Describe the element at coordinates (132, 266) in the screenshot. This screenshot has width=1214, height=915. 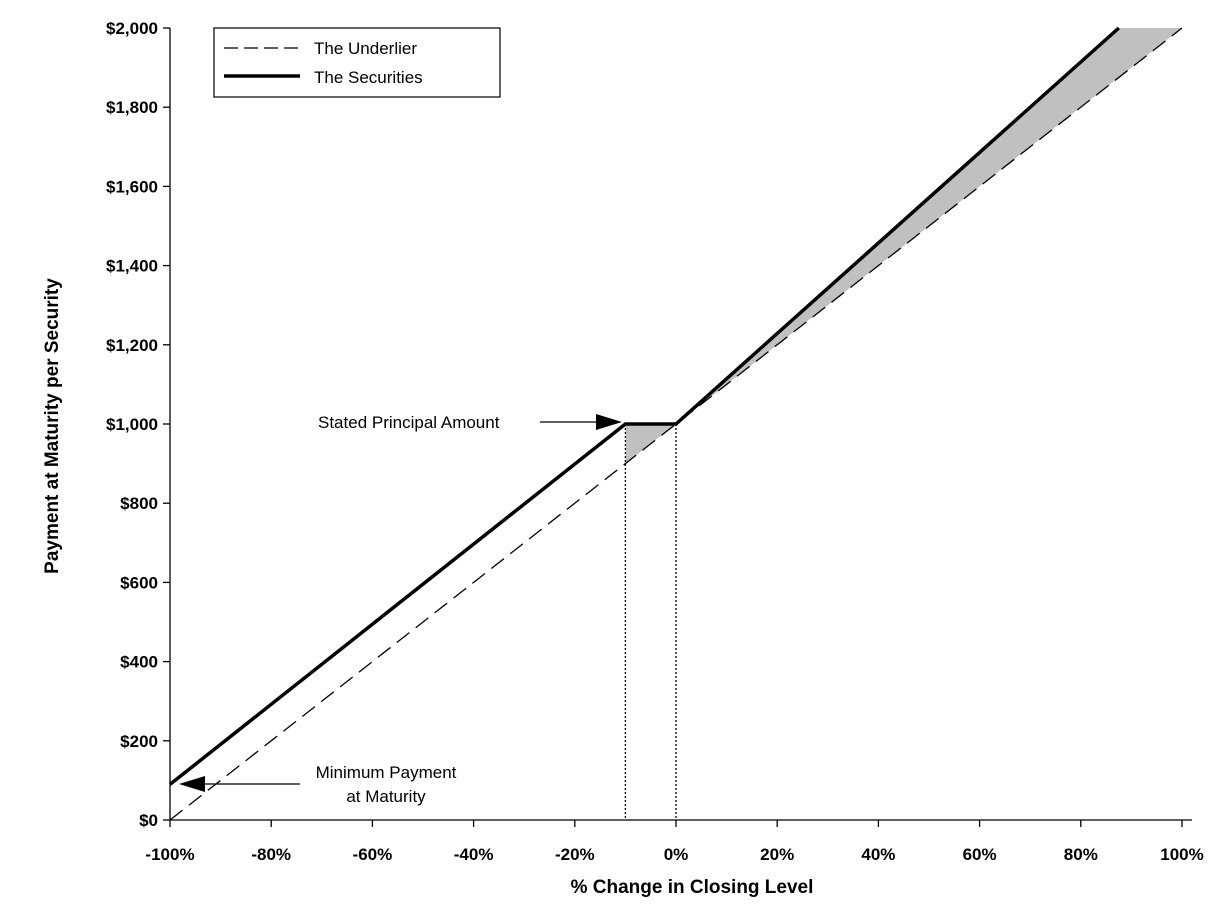
I see `y-tick-label: $1,400` at that location.